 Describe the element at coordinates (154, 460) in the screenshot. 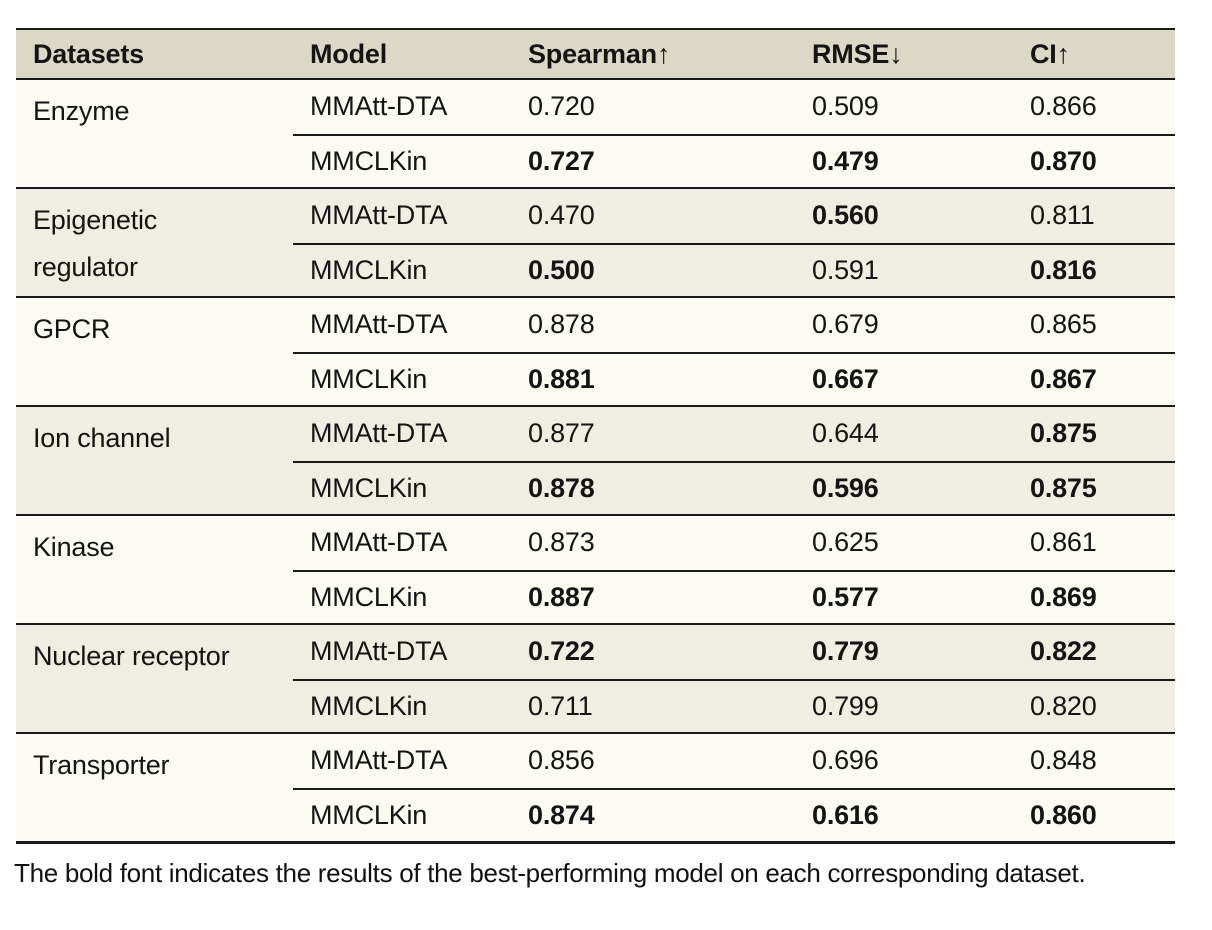

I see `dataset-name-cell: Ion channel` at that location.